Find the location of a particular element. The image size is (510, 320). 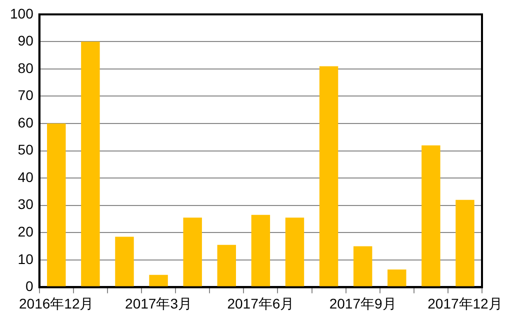

y-tick-label: 60 is located at coordinates (26, 122).